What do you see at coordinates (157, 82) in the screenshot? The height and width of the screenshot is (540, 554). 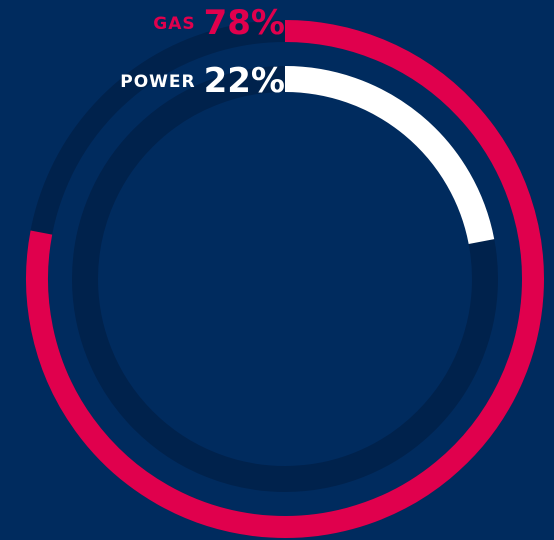 I see `category-label: POWER` at bounding box center [157, 82].